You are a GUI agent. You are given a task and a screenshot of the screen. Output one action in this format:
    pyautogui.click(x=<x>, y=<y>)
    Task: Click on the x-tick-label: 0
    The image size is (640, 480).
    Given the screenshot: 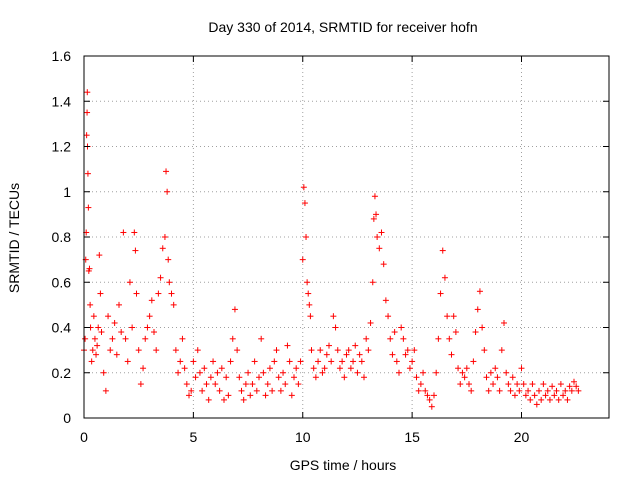 What is the action you would take?
    pyautogui.click(x=84, y=437)
    